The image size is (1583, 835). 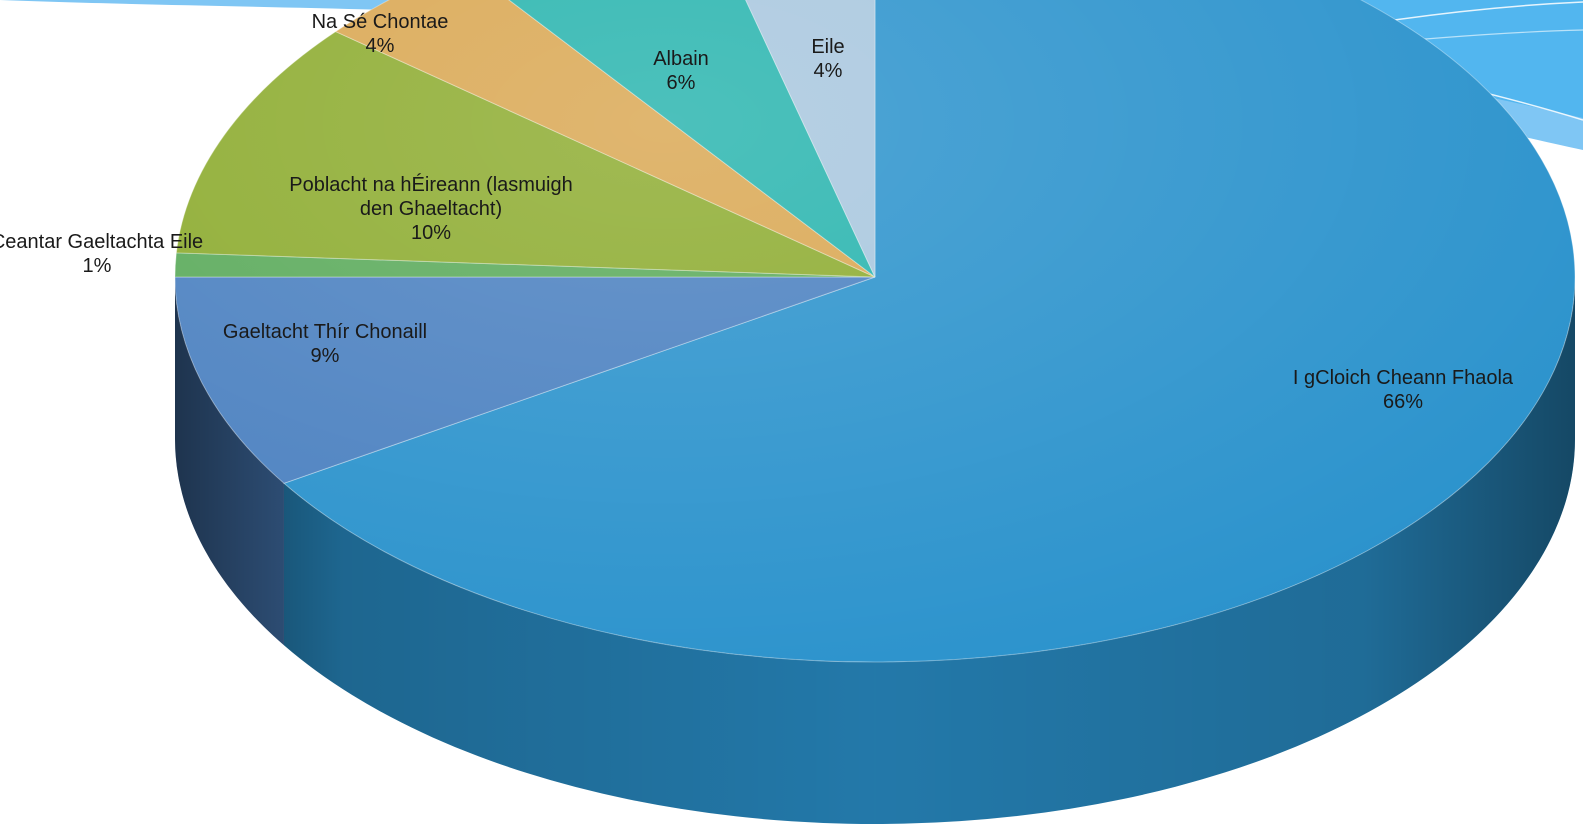 What do you see at coordinates (681, 71) in the screenshot?
I see `slice-label-albain: Albain 6%` at bounding box center [681, 71].